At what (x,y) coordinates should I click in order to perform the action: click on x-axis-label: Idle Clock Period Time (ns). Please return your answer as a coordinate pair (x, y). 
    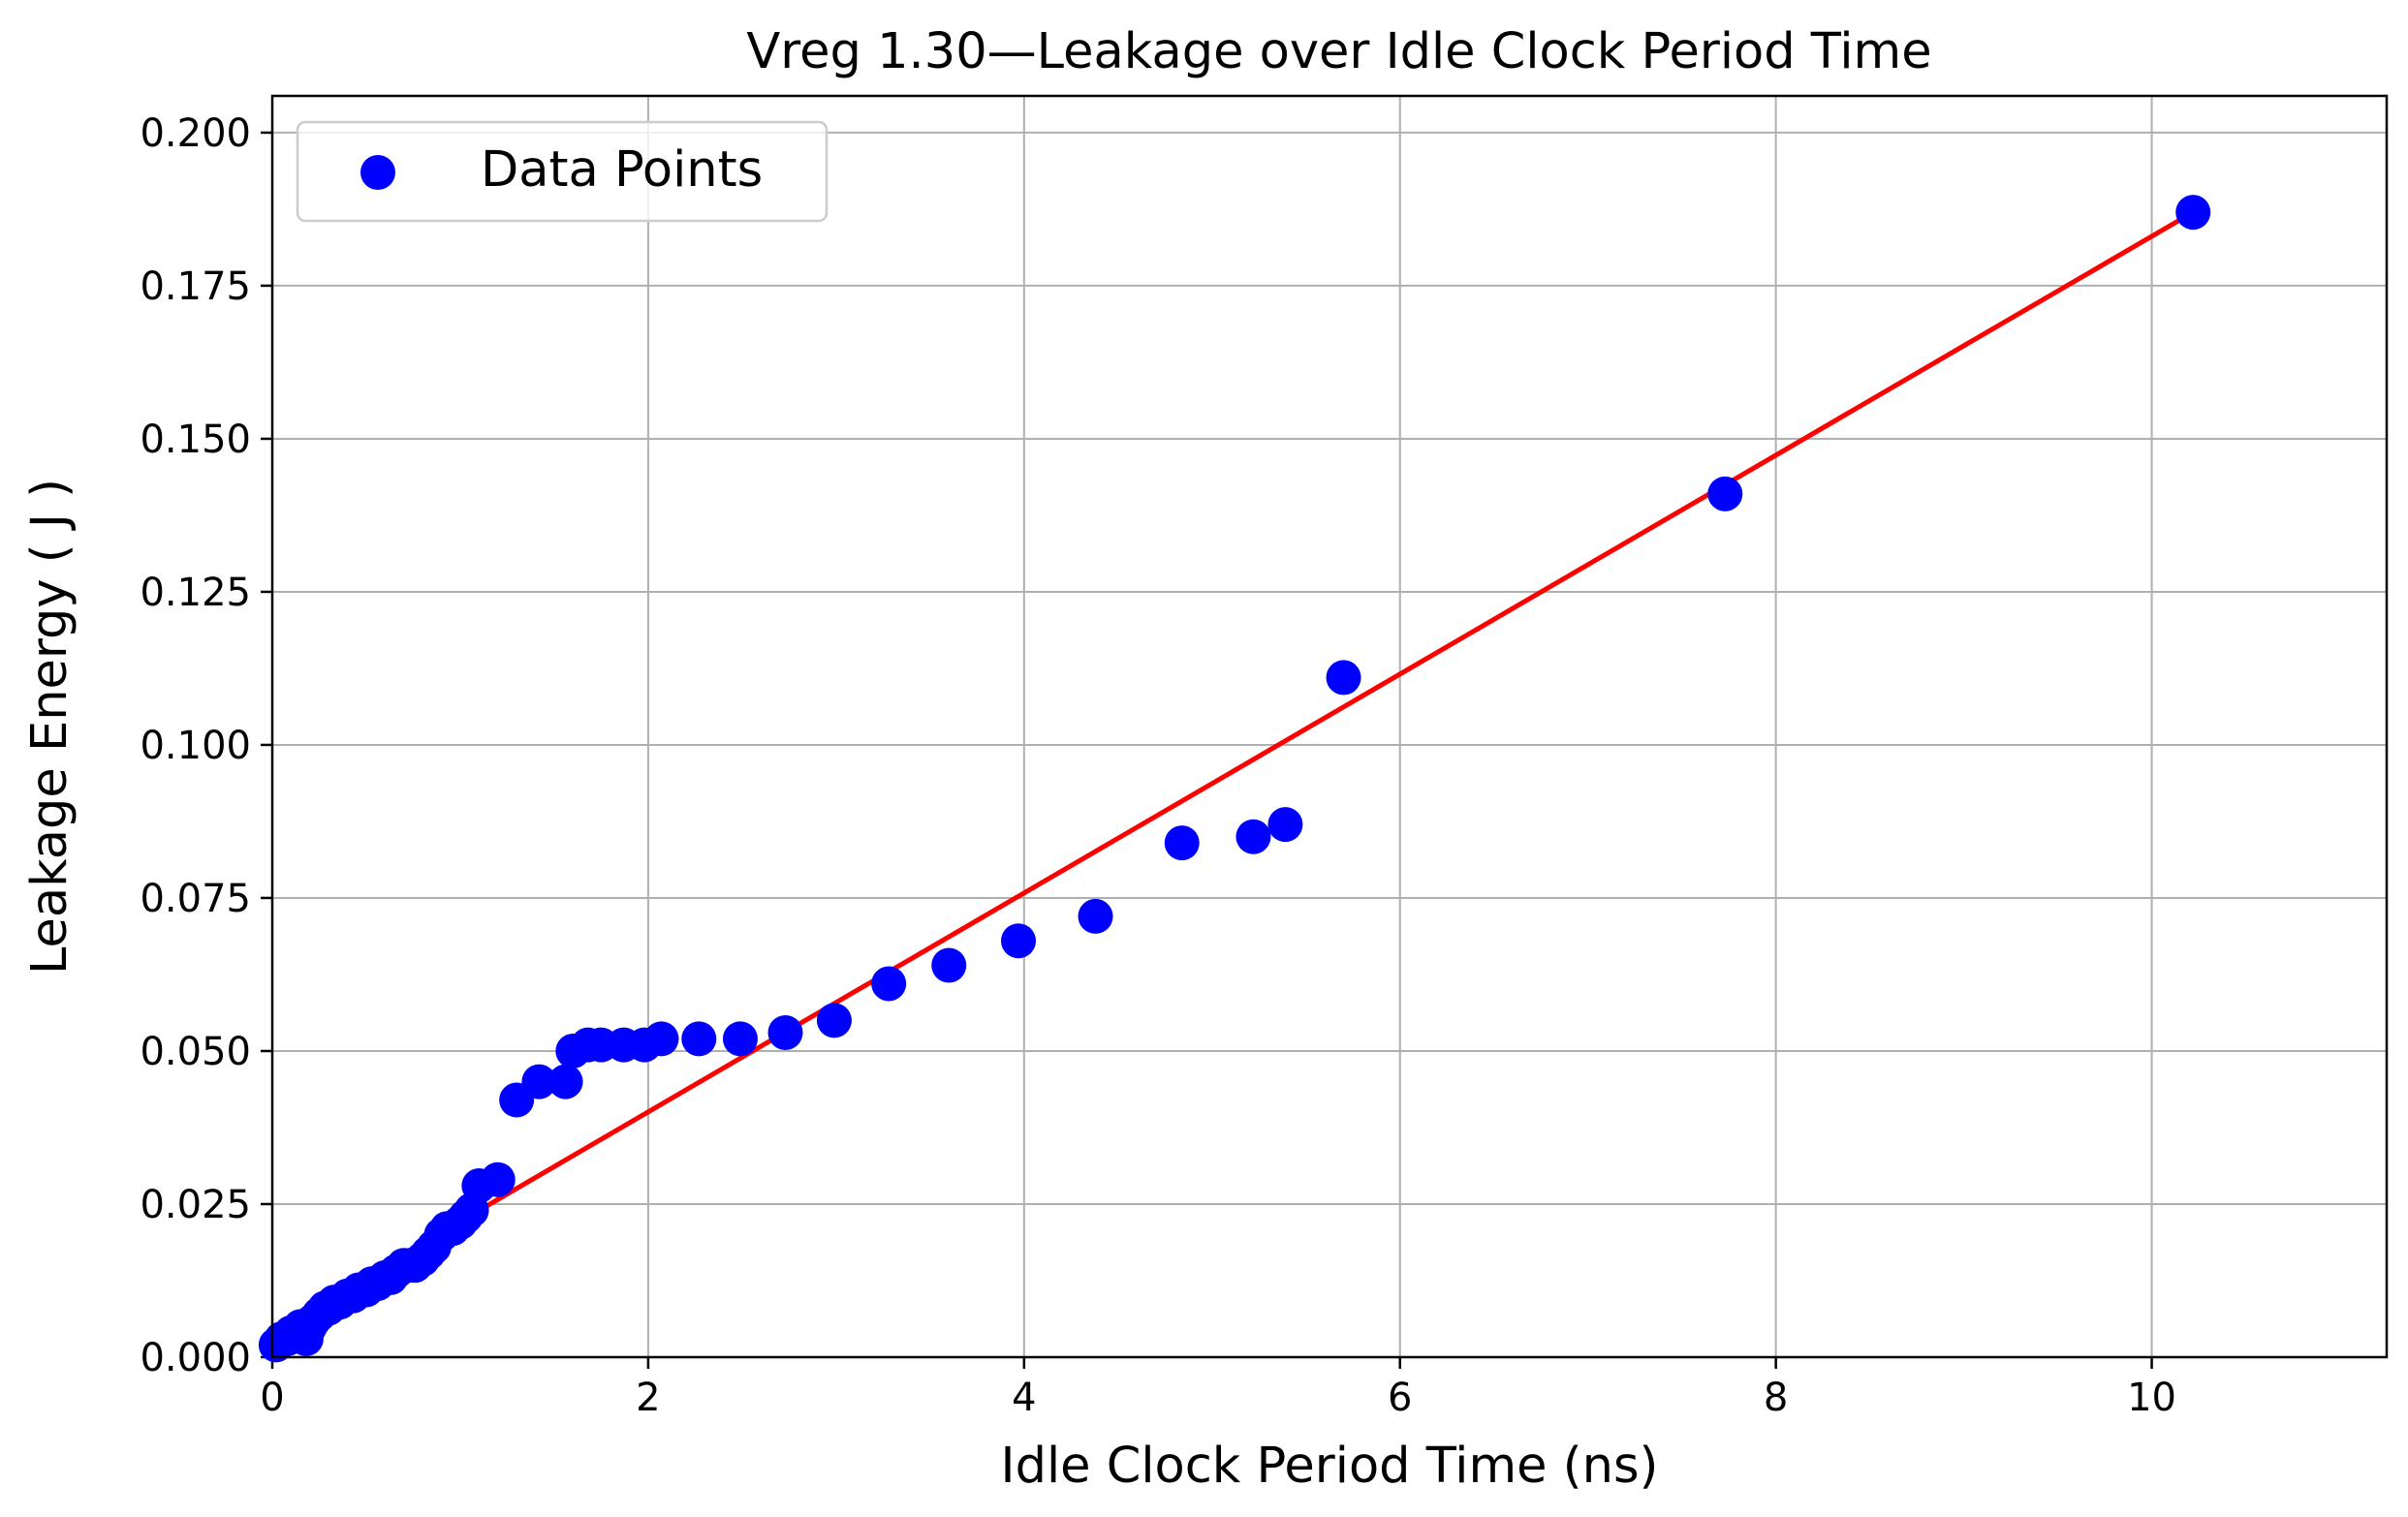
    Looking at the image, I should click on (1330, 1466).